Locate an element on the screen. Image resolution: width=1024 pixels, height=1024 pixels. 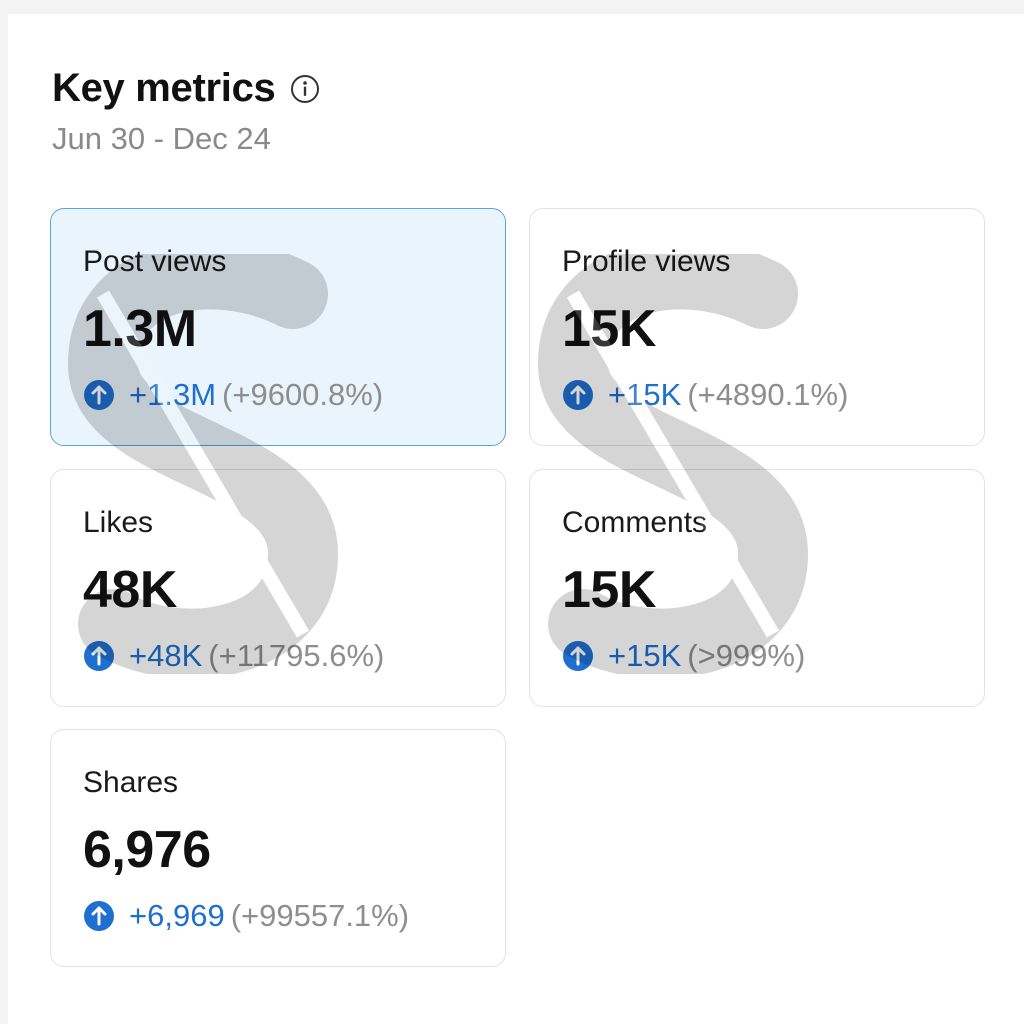
metric-delta-percent: (+9600.8%) is located at coordinates (303, 394).